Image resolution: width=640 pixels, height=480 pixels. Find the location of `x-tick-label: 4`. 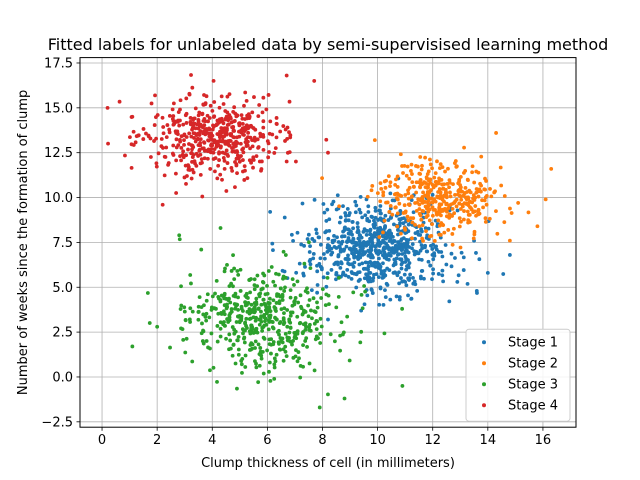

x-tick-label: 4 is located at coordinates (212, 440).